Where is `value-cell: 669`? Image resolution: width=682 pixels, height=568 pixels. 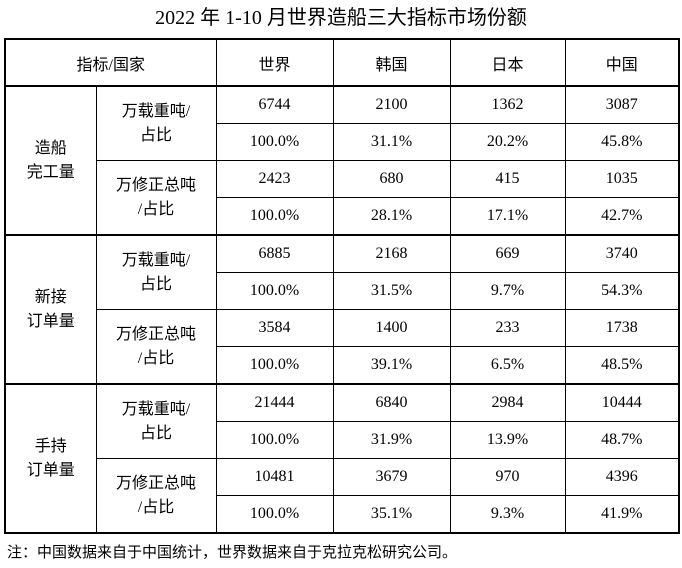
value-cell: 669 is located at coordinates (507, 253).